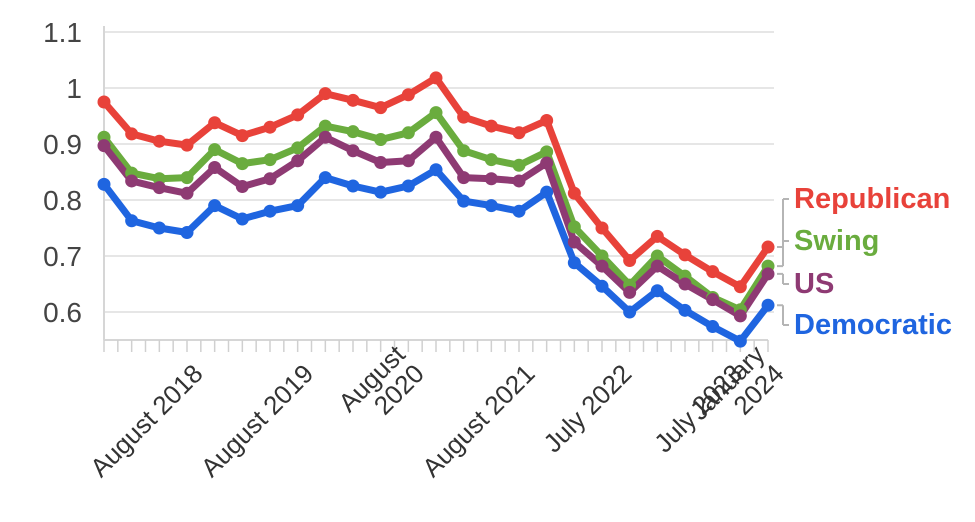  Describe the element at coordinates (872, 199) in the screenshot. I see `series-label-republican: Republican` at that location.